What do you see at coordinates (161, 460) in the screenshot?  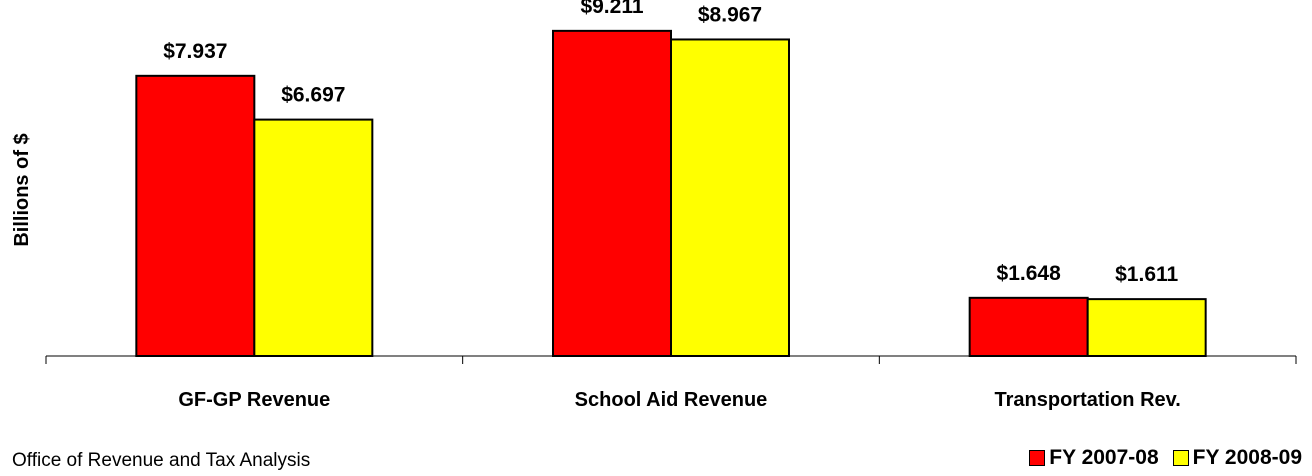 I see `source-note: Office of Revenue and Tax Analysis` at bounding box center [161, 460].